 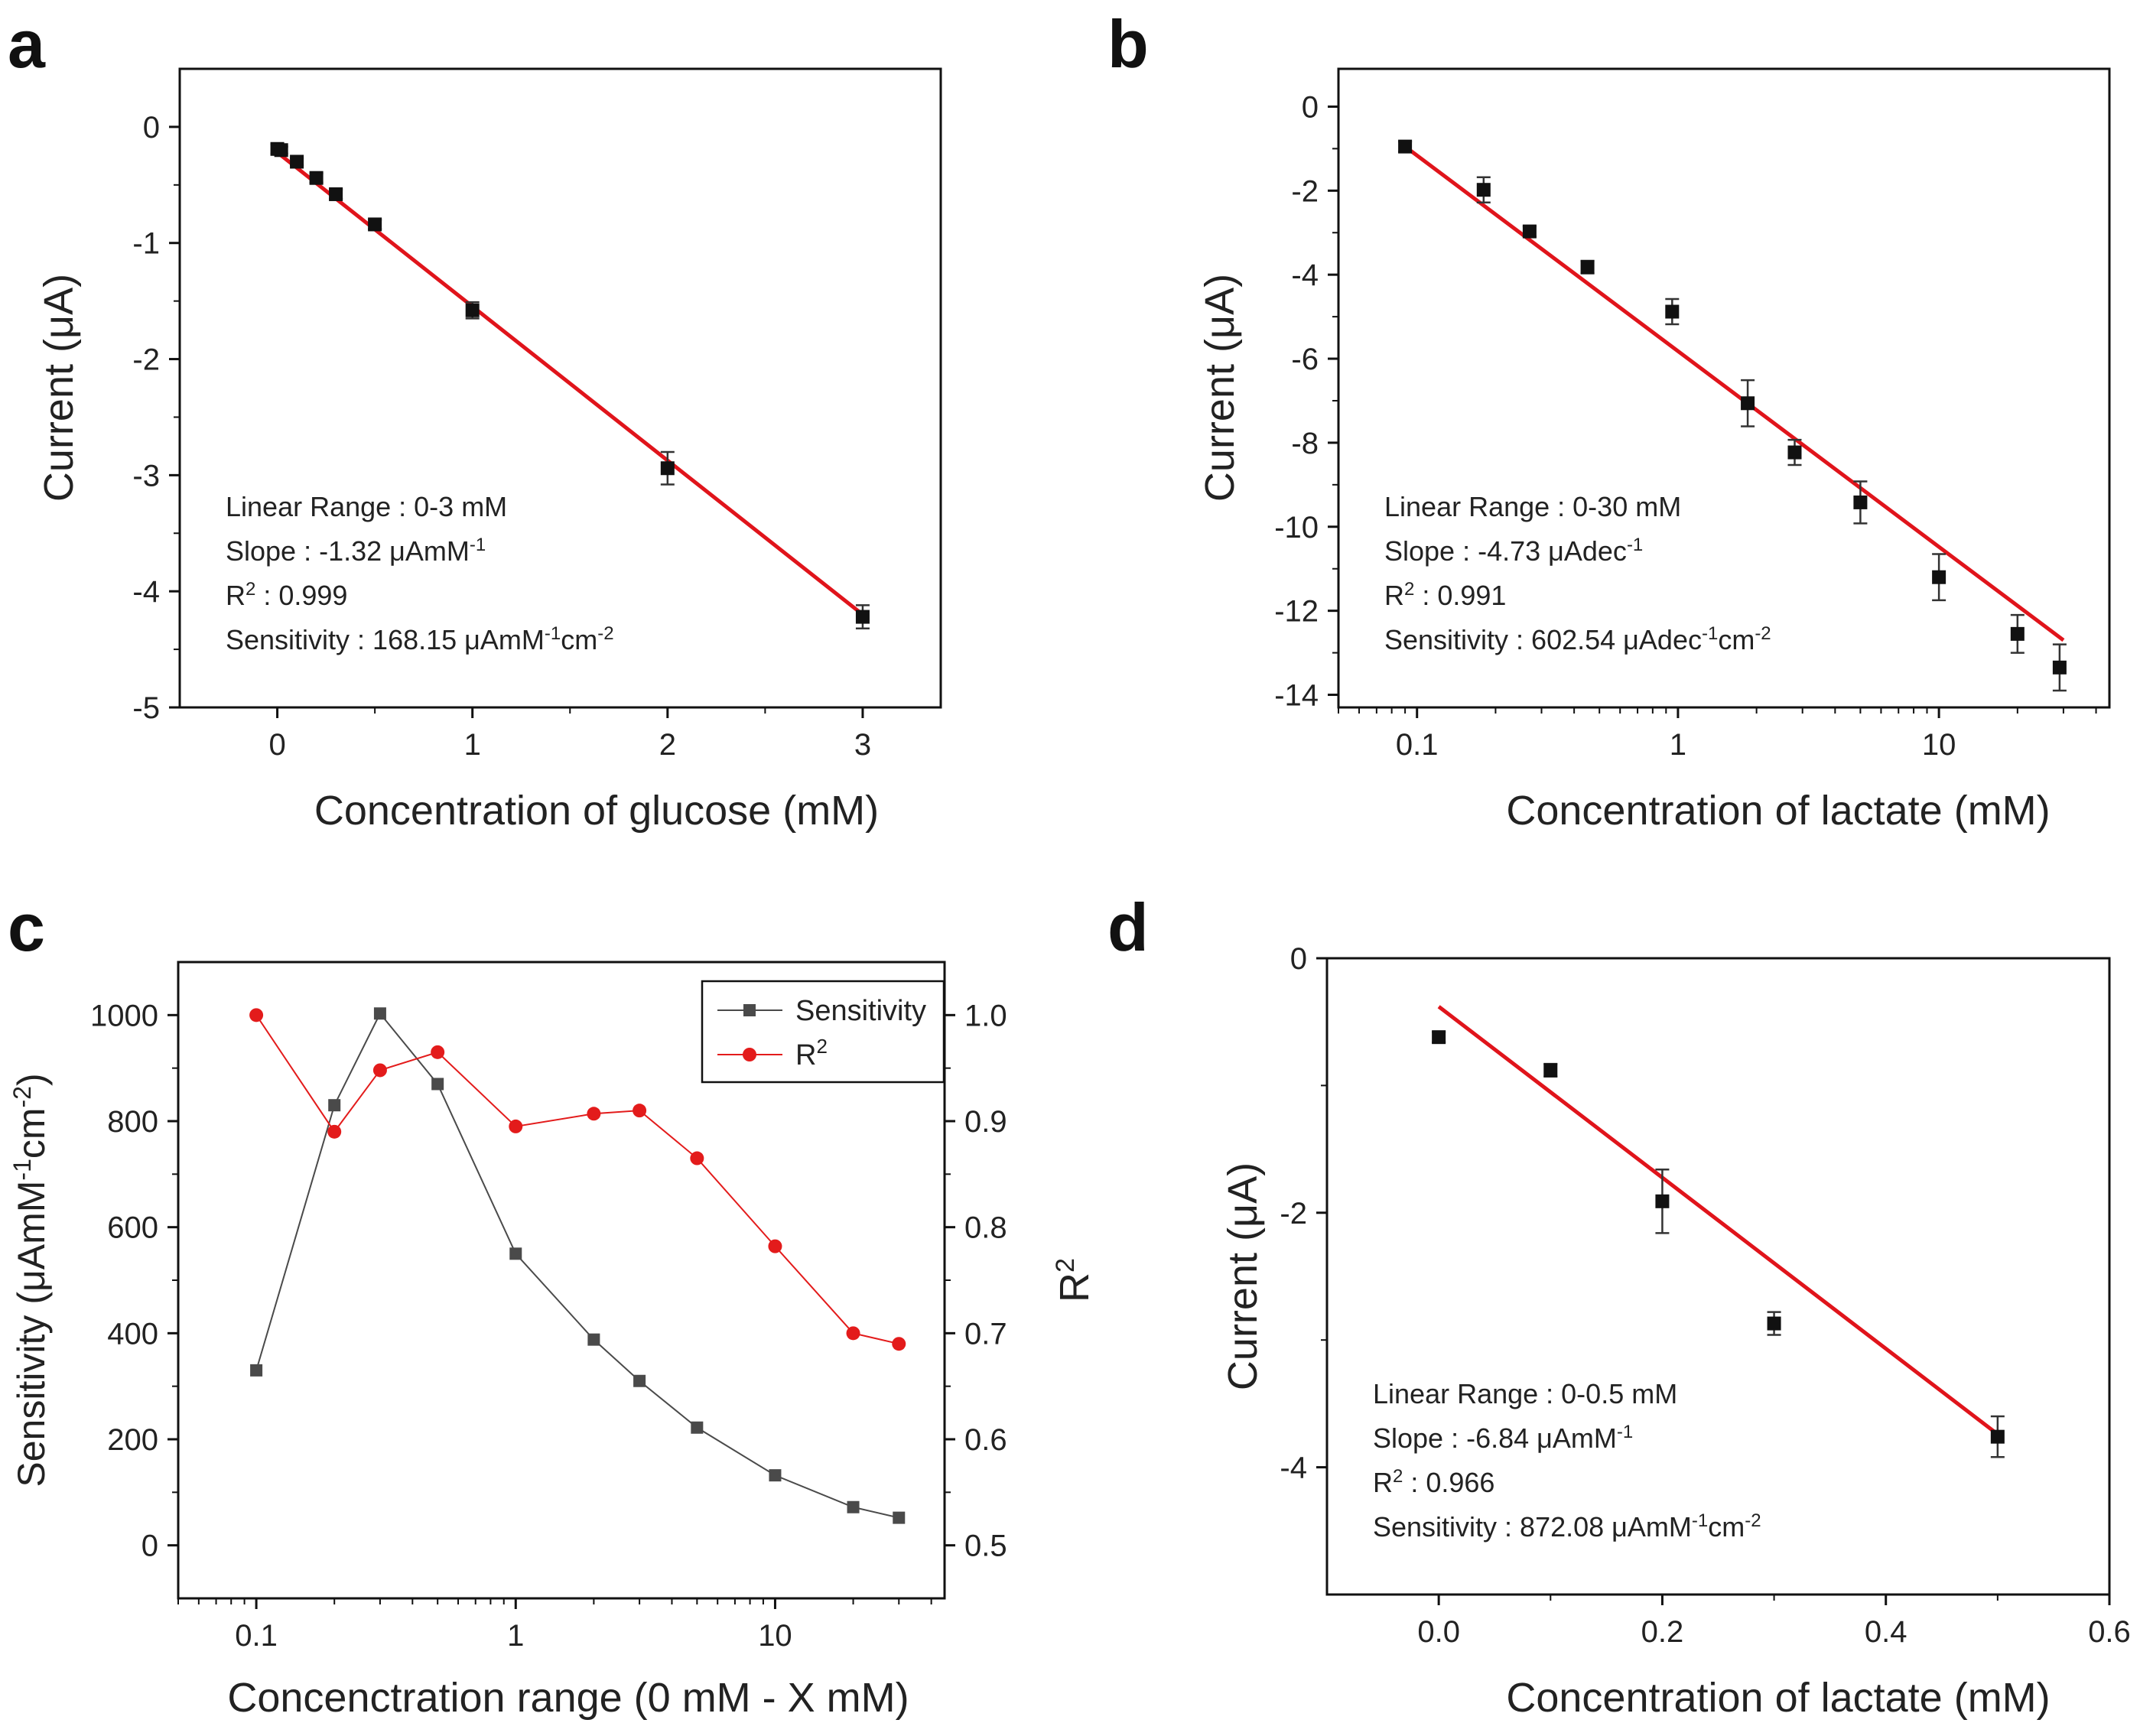 I want to click on y2-tick-label: 1.0, so click(x=985, y=1015).